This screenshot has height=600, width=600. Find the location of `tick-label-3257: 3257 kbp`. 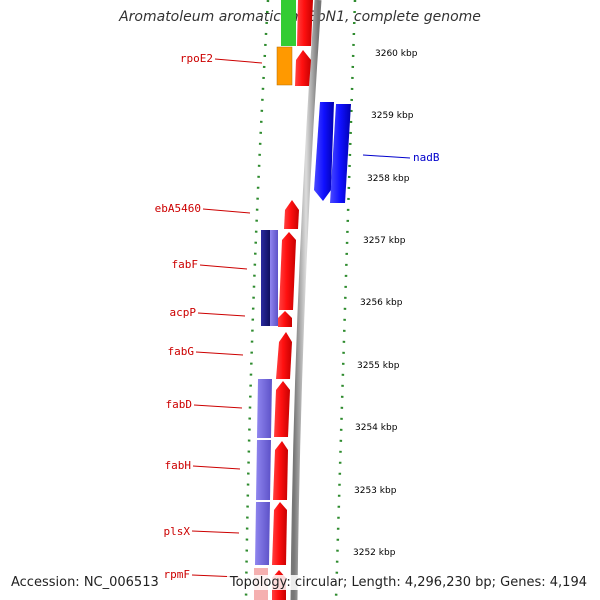

tick-label-3257: 3257 kbp is located at coordinates (384, 241).